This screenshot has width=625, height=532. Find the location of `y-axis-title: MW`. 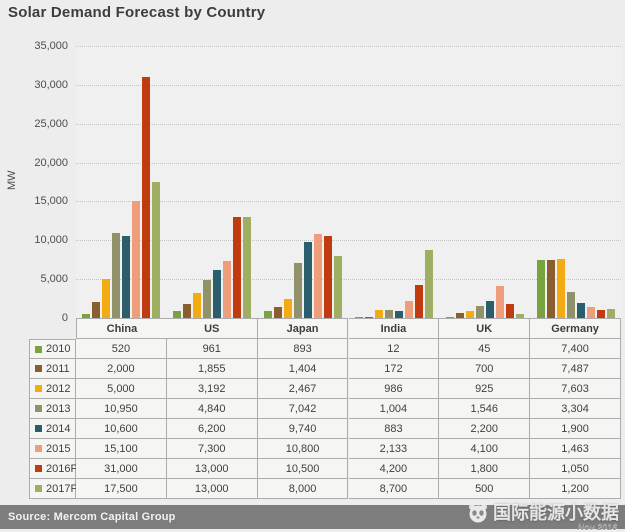

y-axis-title: MW is located at coordinates (12, 180).